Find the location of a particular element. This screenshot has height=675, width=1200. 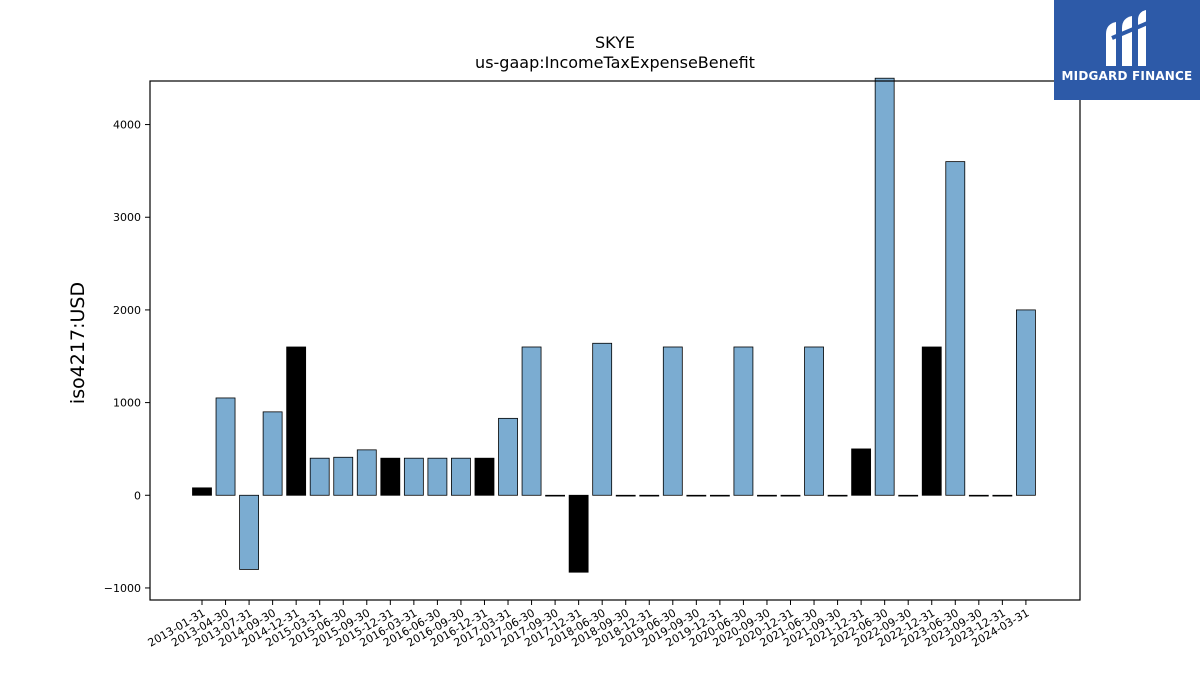

chart-title: SKYE is located at coordinates (615, 42).